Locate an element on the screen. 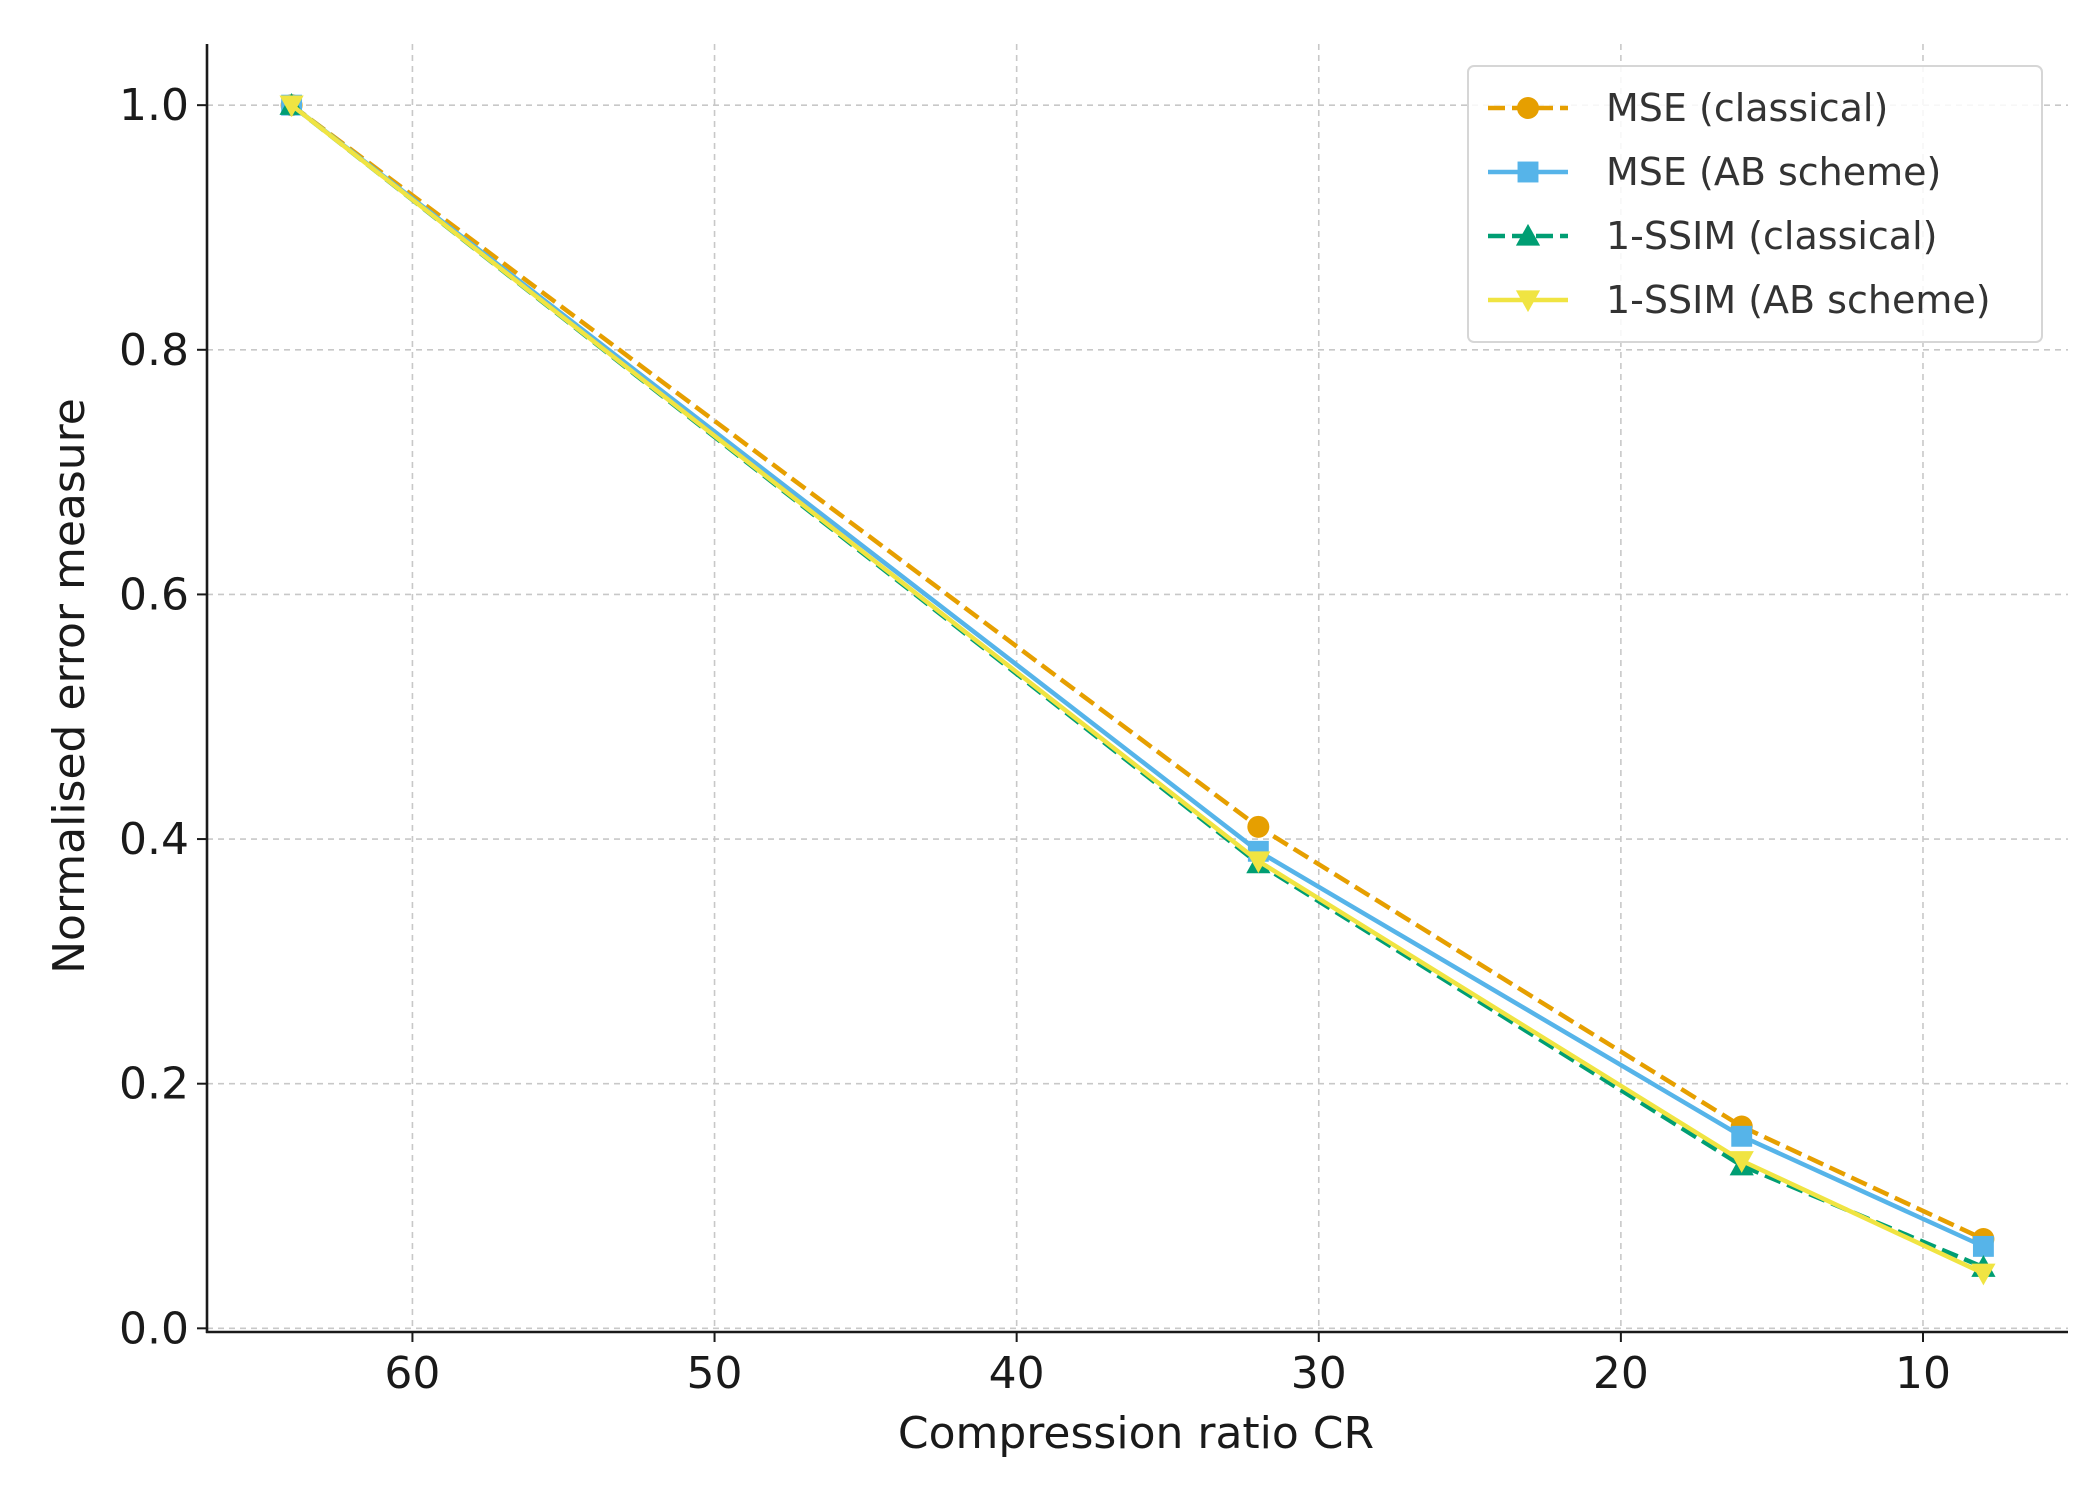 The image size is (2100, 1504). legend-item: 1-SSIM (classical) is located at coordinates (1712, 236).